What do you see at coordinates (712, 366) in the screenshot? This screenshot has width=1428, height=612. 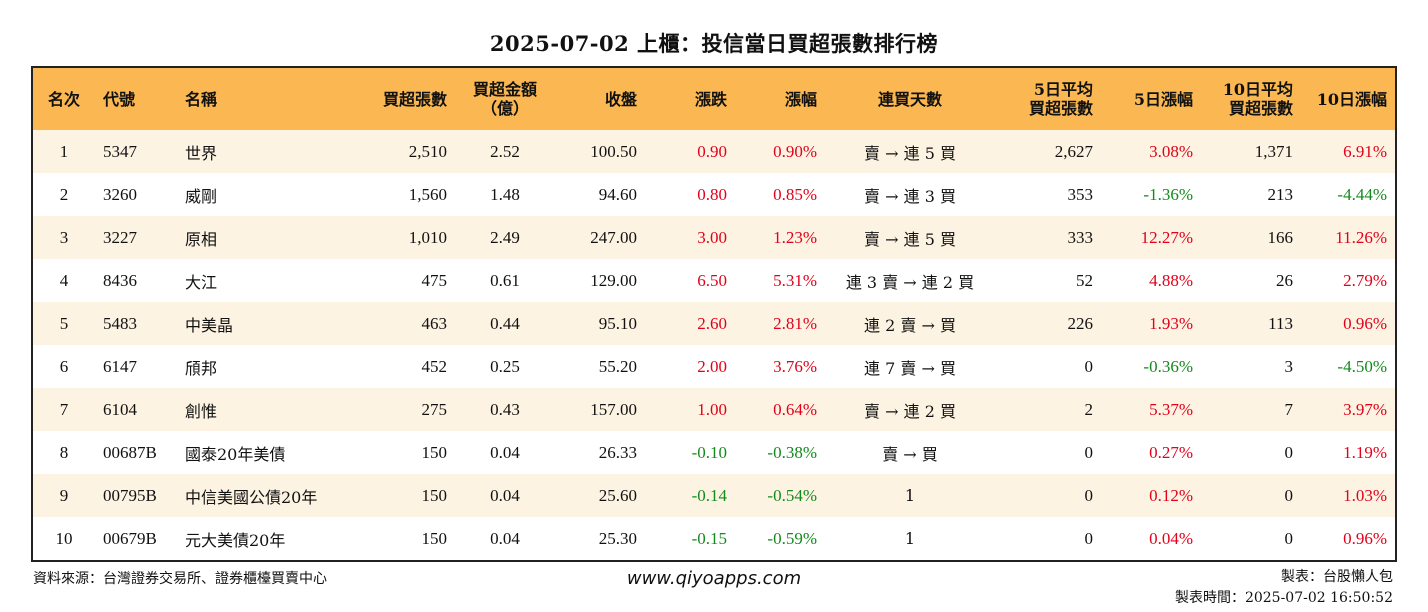 I see `cell-change: 2.00` at bounding box center [712, 366].